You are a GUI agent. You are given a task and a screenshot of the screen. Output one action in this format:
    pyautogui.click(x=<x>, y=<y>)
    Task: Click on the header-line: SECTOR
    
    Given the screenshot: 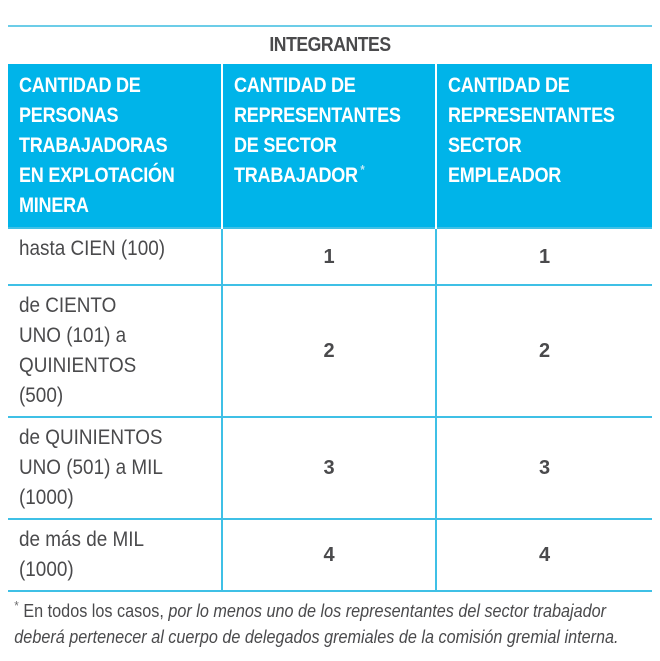 What is the action you would take?
    pyautogui.click(x=485, y=145)
    